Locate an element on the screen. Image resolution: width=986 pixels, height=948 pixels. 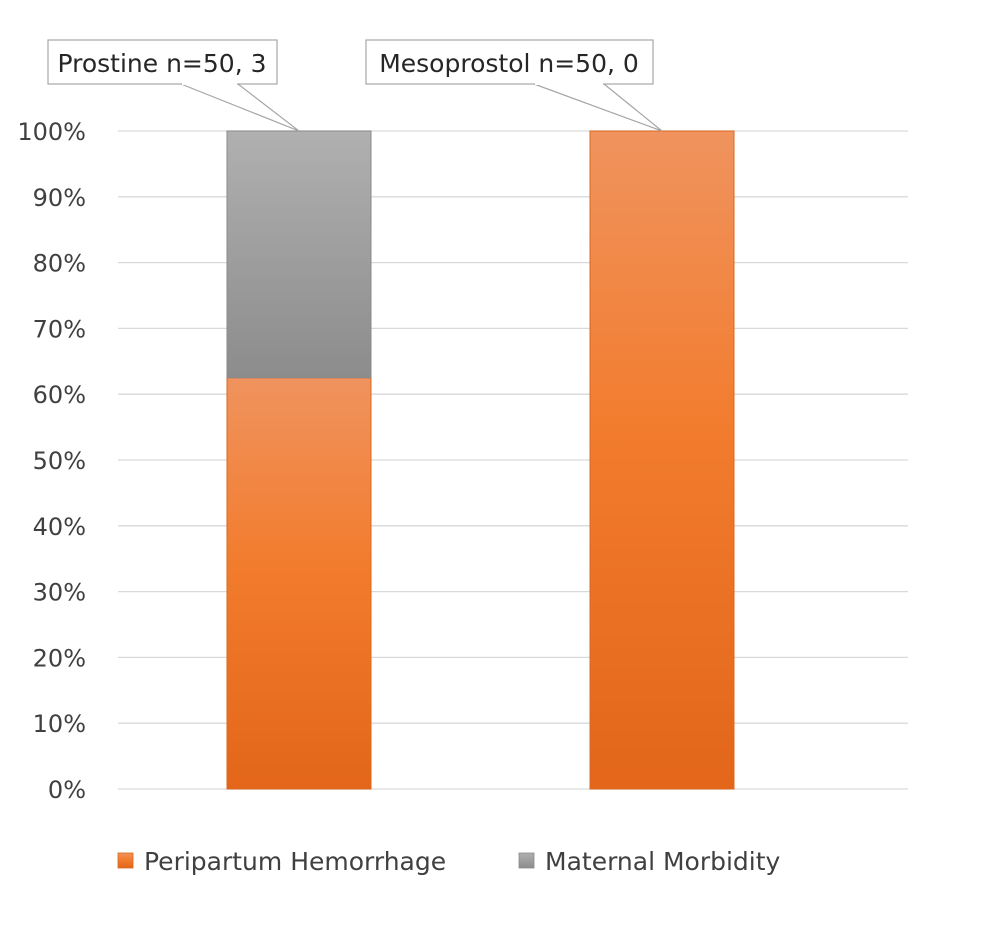
y-tick-label-80: 80% is located at coordinates (59, 264).